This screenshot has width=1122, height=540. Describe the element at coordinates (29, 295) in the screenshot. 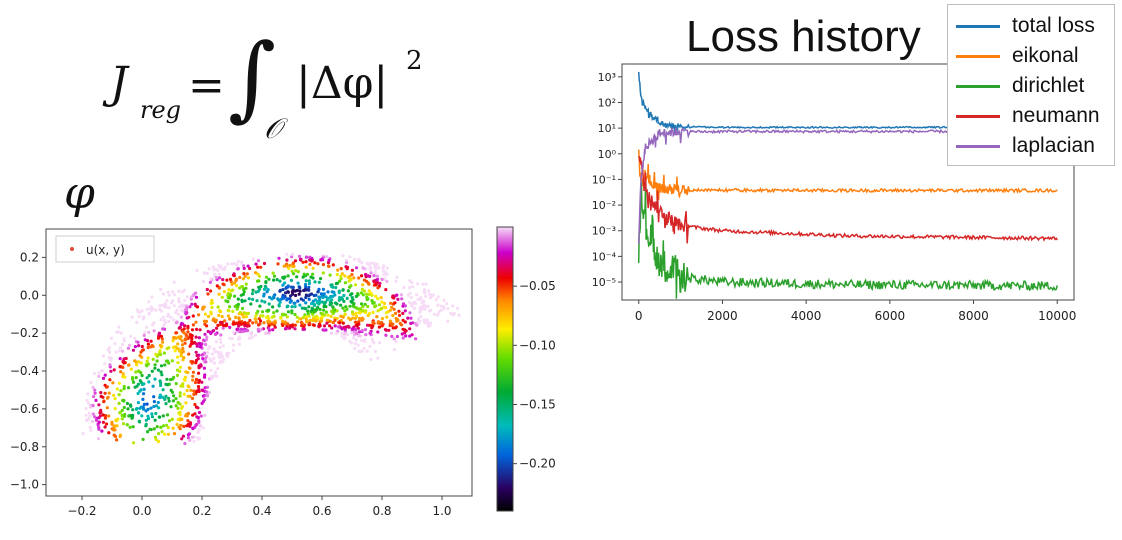

I see `scatter-y-tick-label: 0.0` at that location.